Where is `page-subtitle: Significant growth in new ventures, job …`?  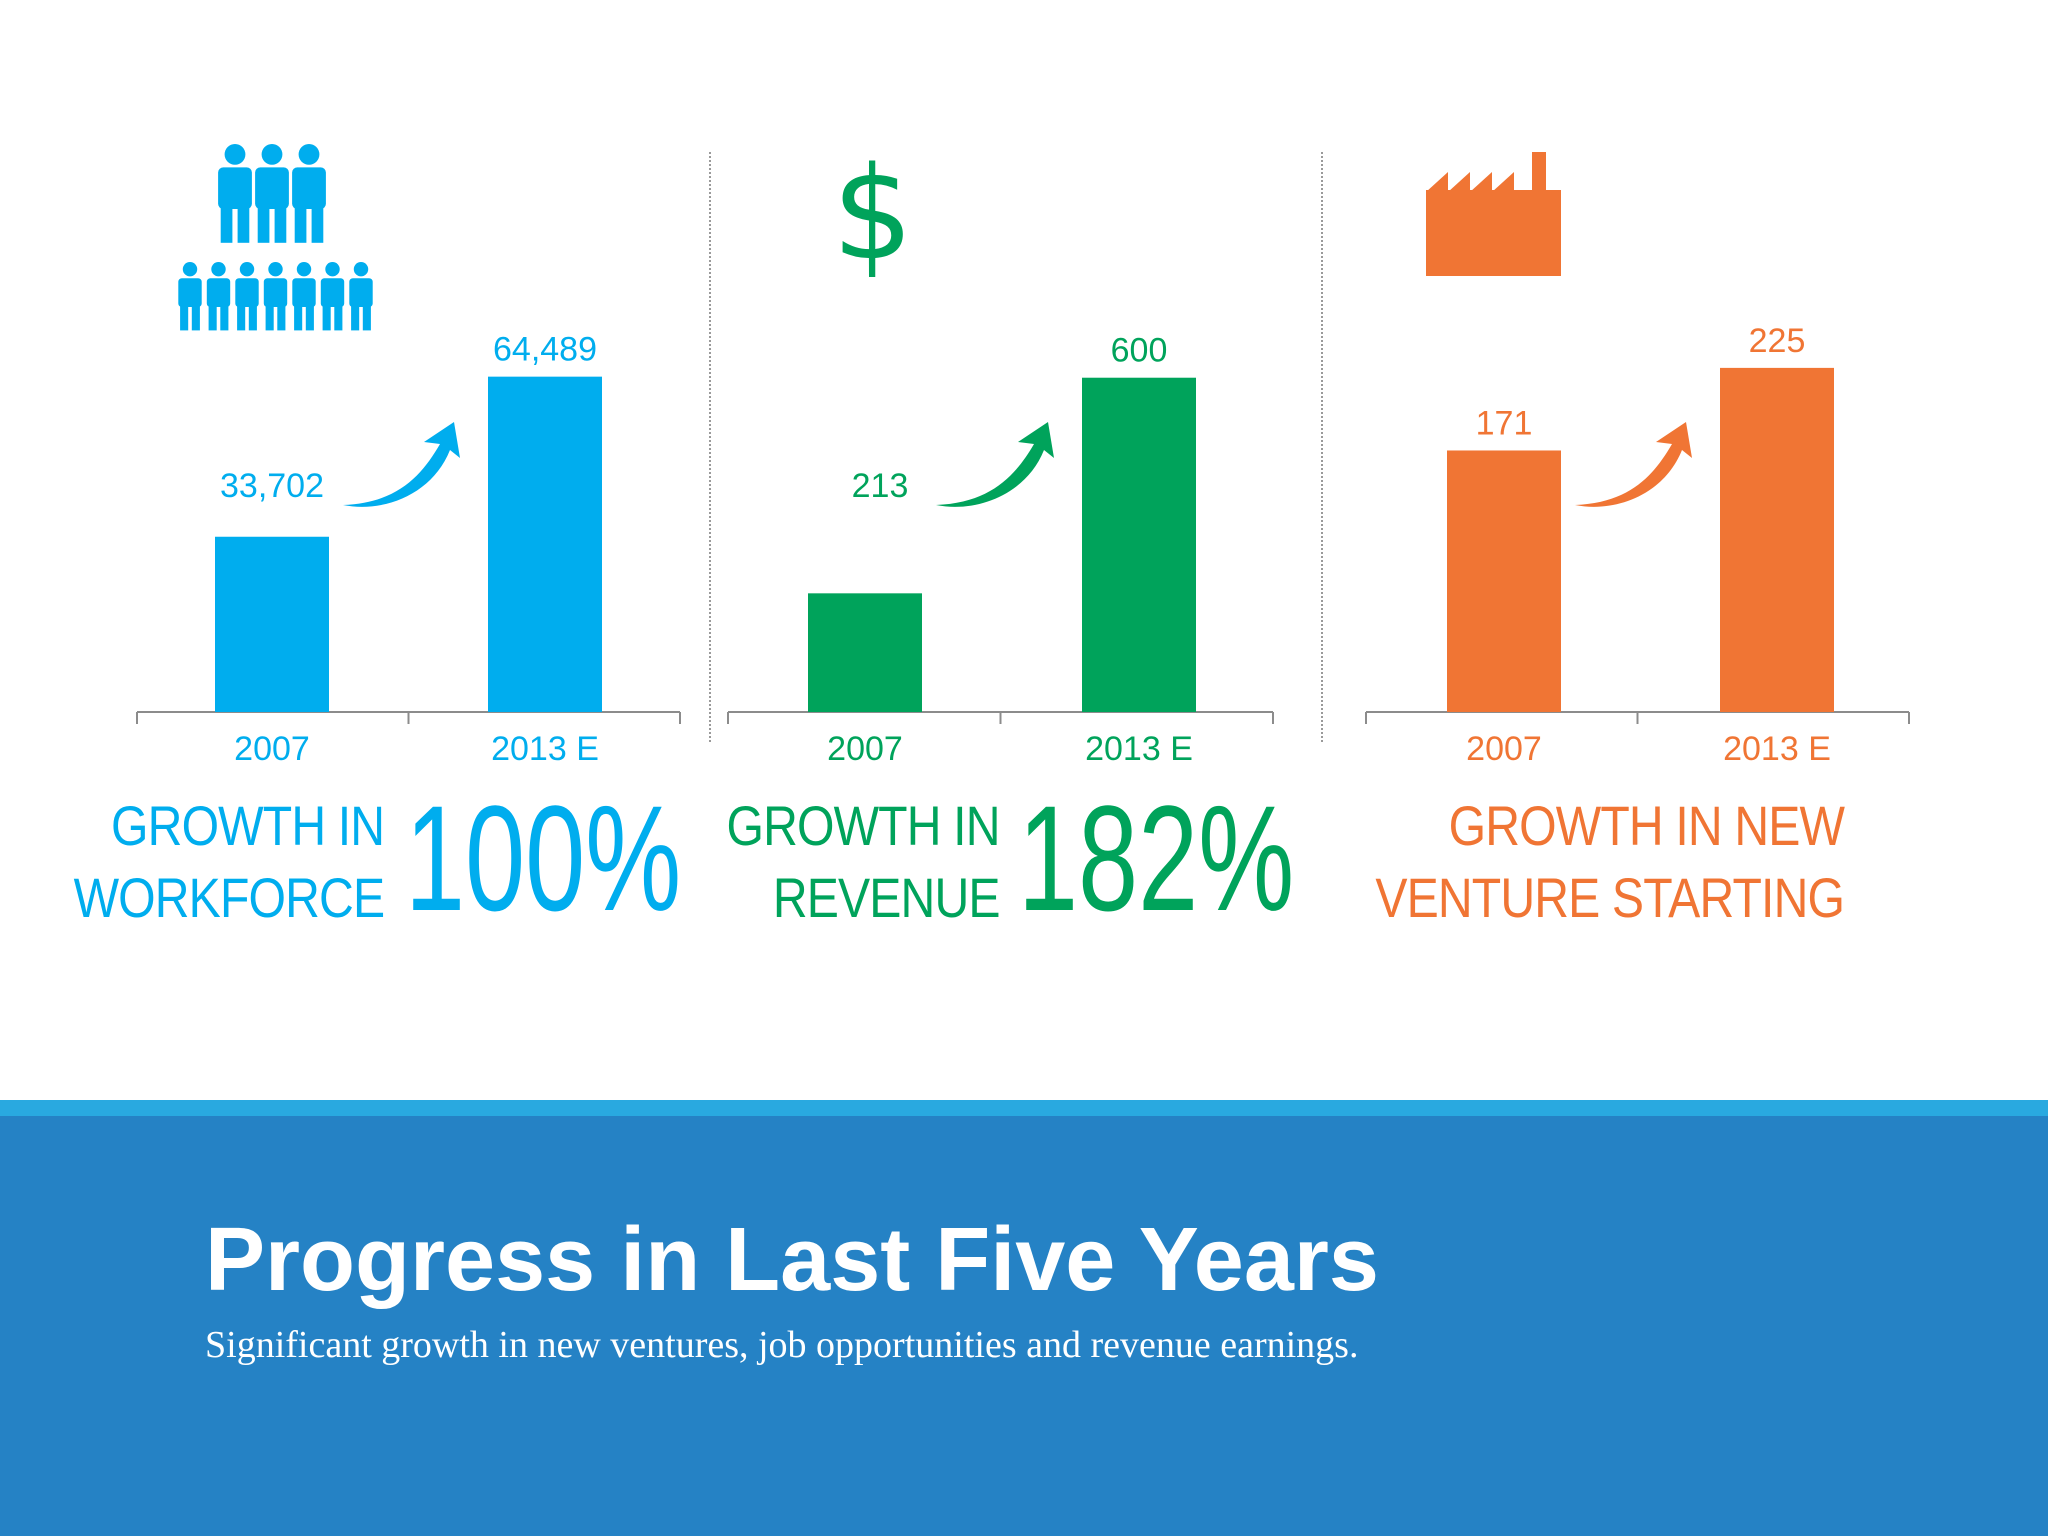
page-subtitle: Significant growth in new ventures, job … is located at coordinates (782, 1345).